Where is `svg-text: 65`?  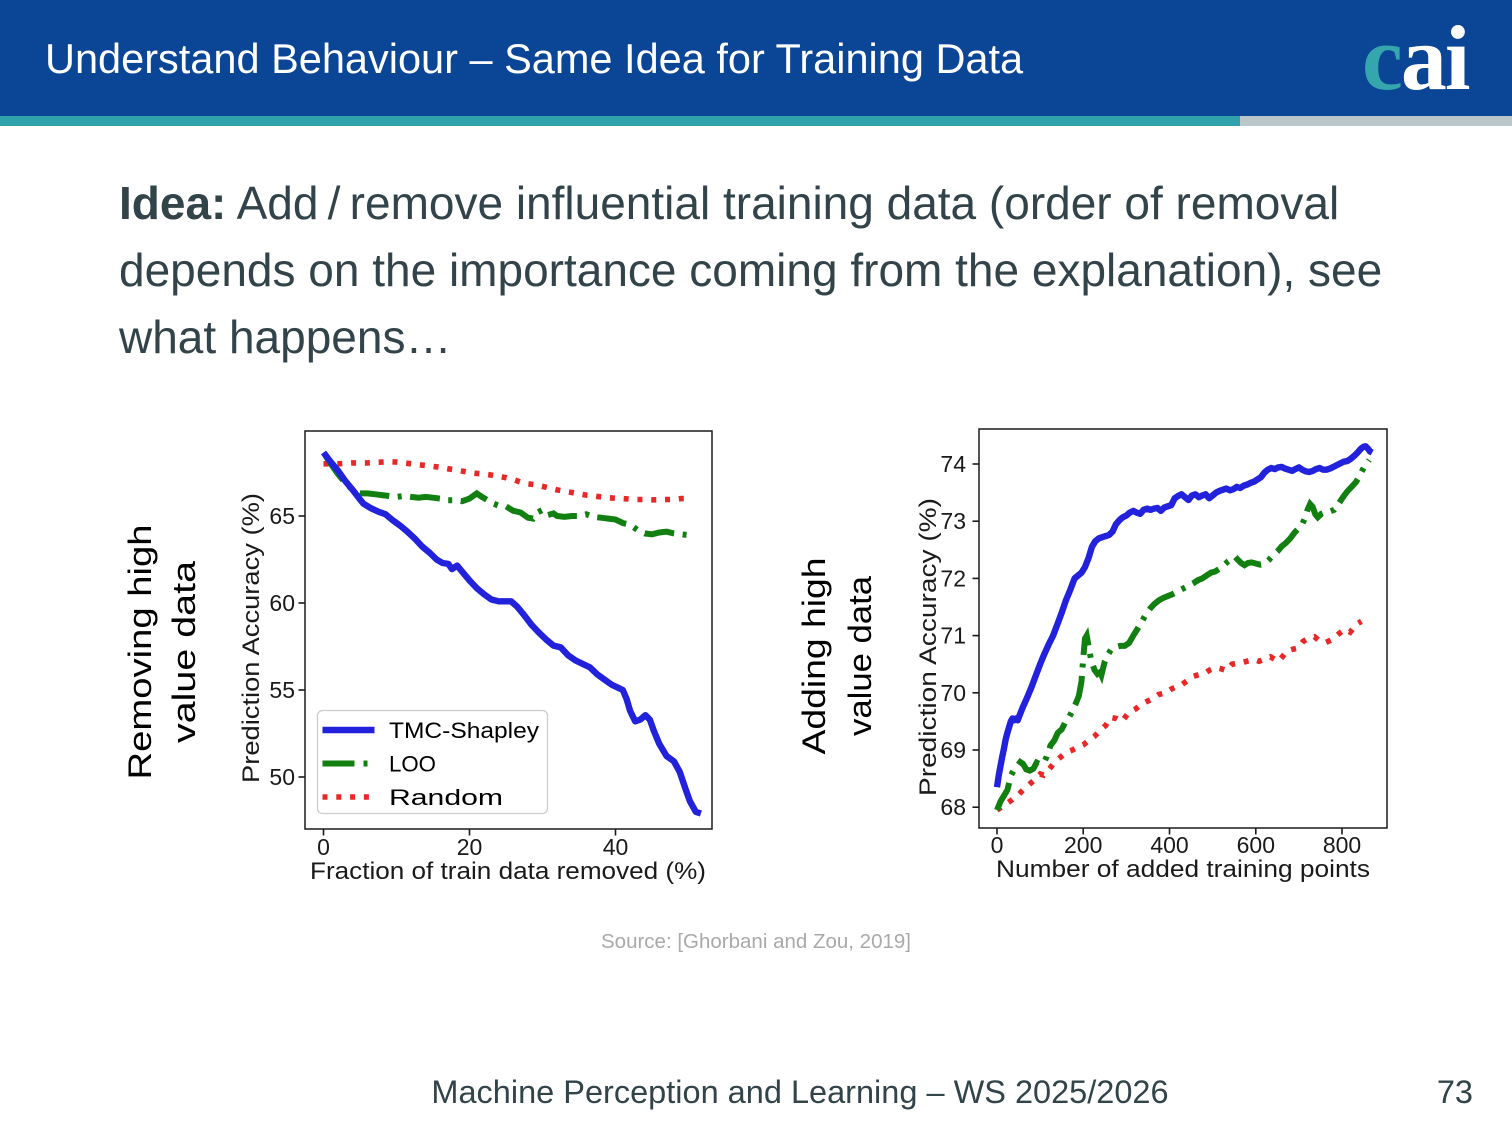
svg-text: 65 is located at coordinates (282, 516).